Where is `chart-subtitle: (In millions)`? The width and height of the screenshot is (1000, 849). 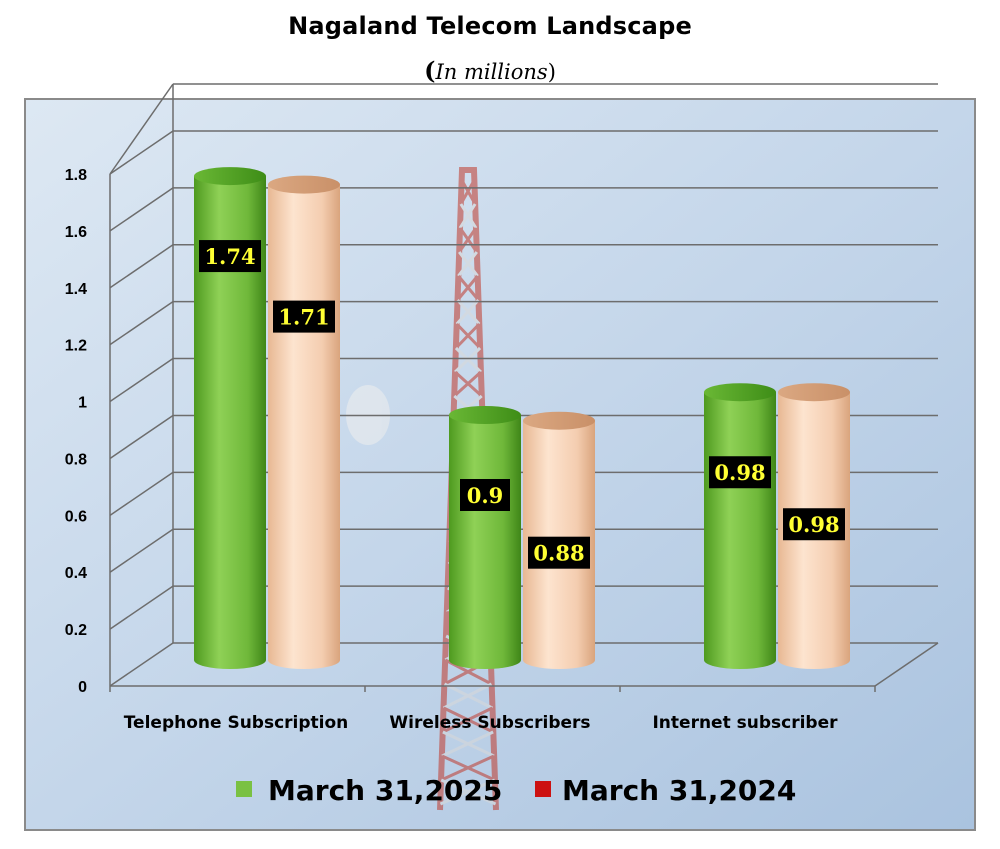
chart-subtitle: (In millions) is located at coordinates (490, 70).